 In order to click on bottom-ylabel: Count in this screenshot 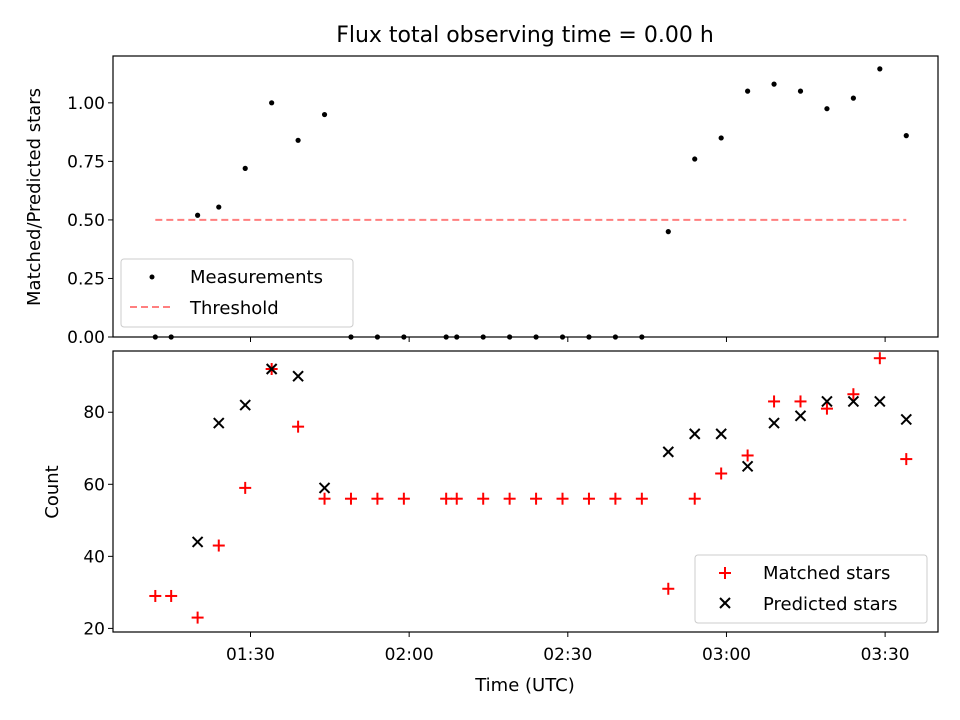, I will do `click(52, 491)`.